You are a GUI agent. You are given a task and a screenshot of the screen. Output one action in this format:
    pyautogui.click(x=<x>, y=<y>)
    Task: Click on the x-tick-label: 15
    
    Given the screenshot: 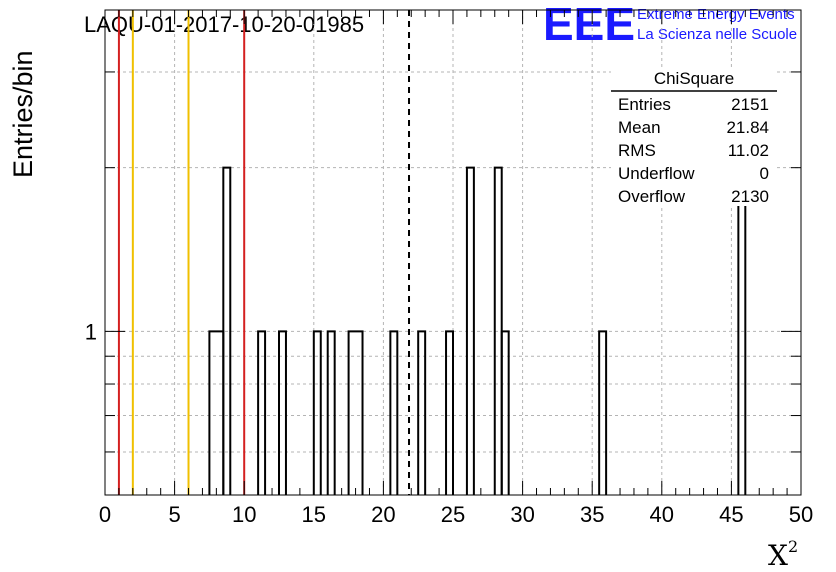 What is the action you would take?
    pyautogui.click(x=314, y=514)
    